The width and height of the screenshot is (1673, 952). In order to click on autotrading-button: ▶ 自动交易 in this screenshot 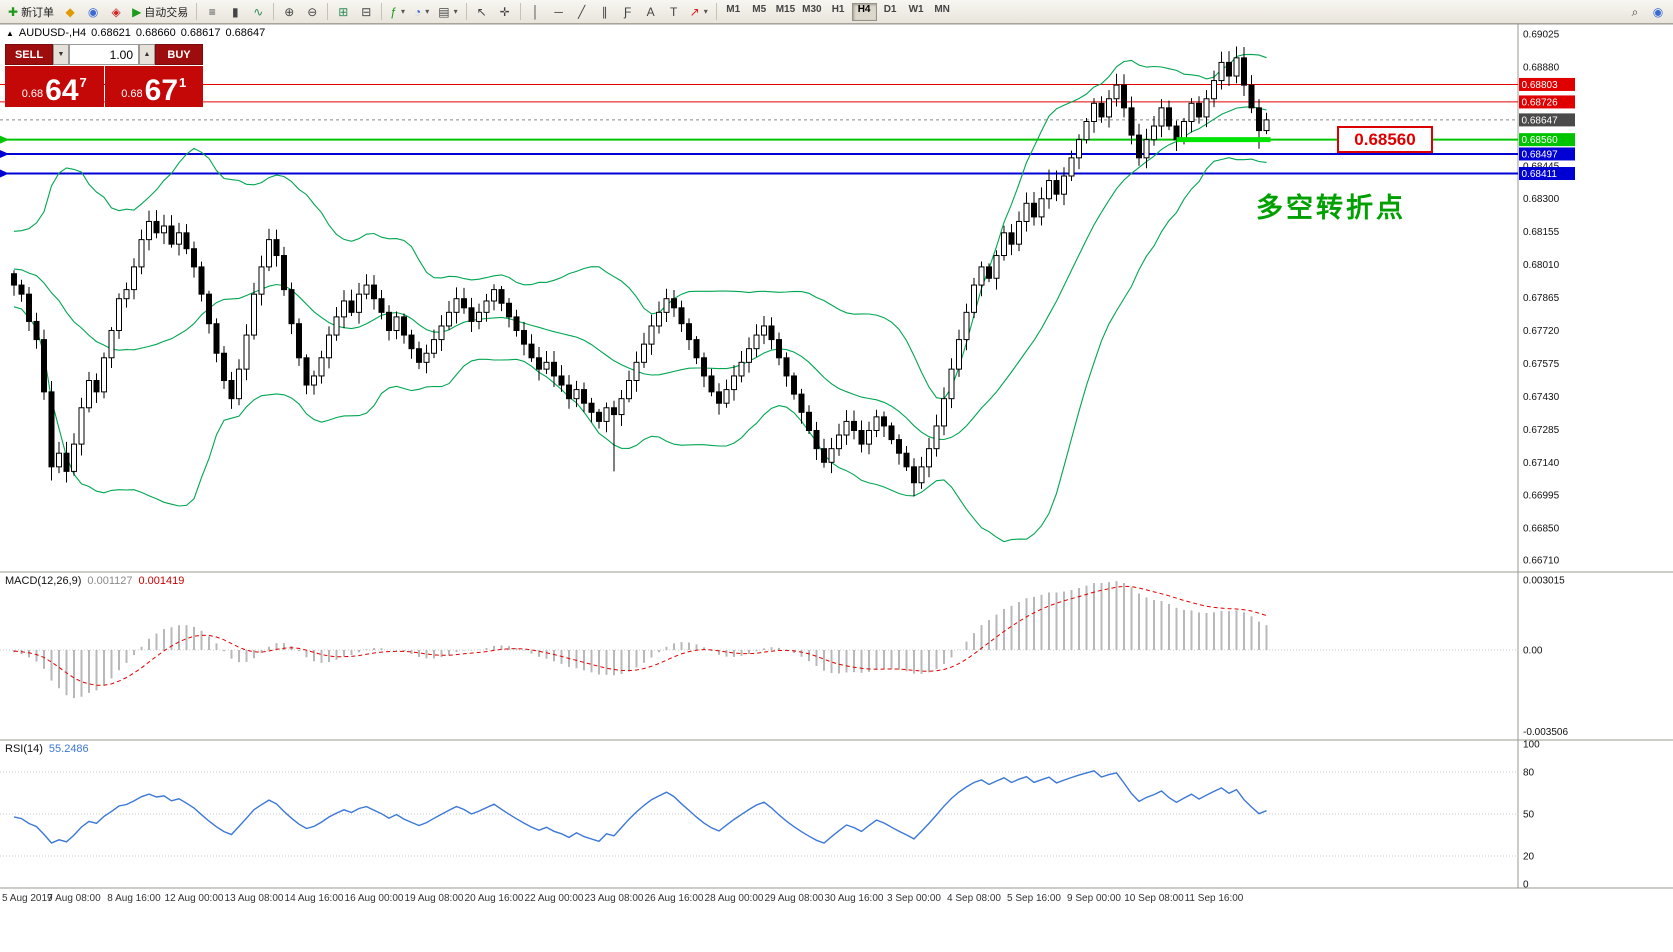, I will do `click(160, 12)`.